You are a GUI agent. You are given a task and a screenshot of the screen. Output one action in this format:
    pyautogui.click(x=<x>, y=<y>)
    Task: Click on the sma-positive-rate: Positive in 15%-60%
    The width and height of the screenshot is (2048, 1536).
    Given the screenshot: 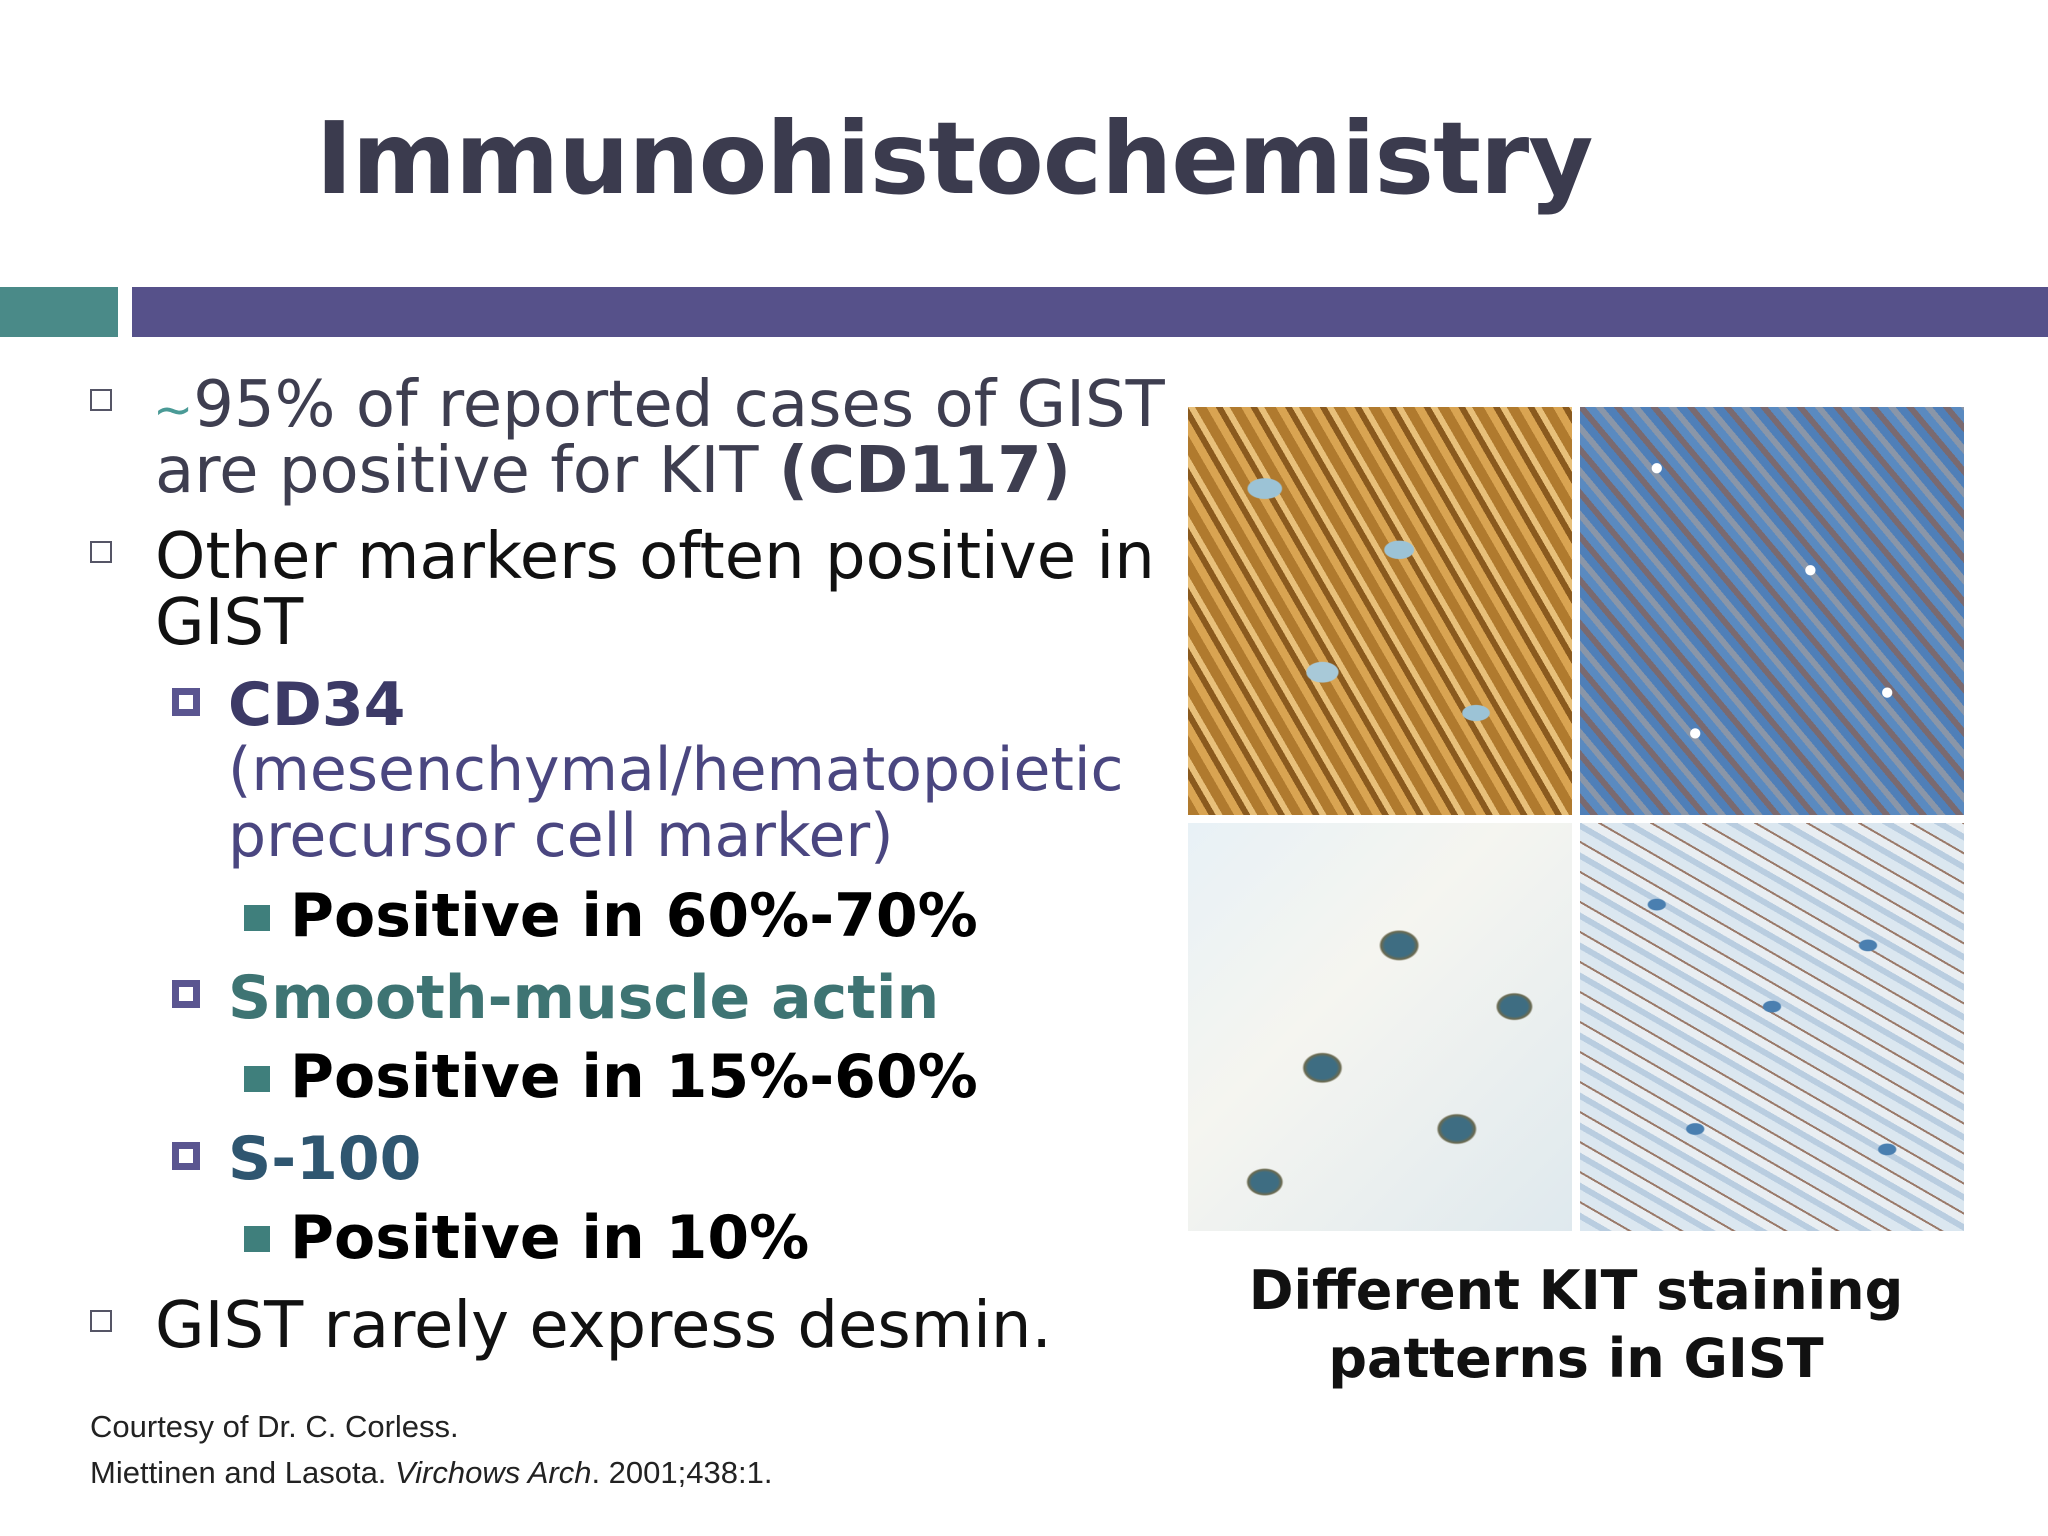 What is the action you would take?
    pyautogui.click(x=634, y=1077)
    